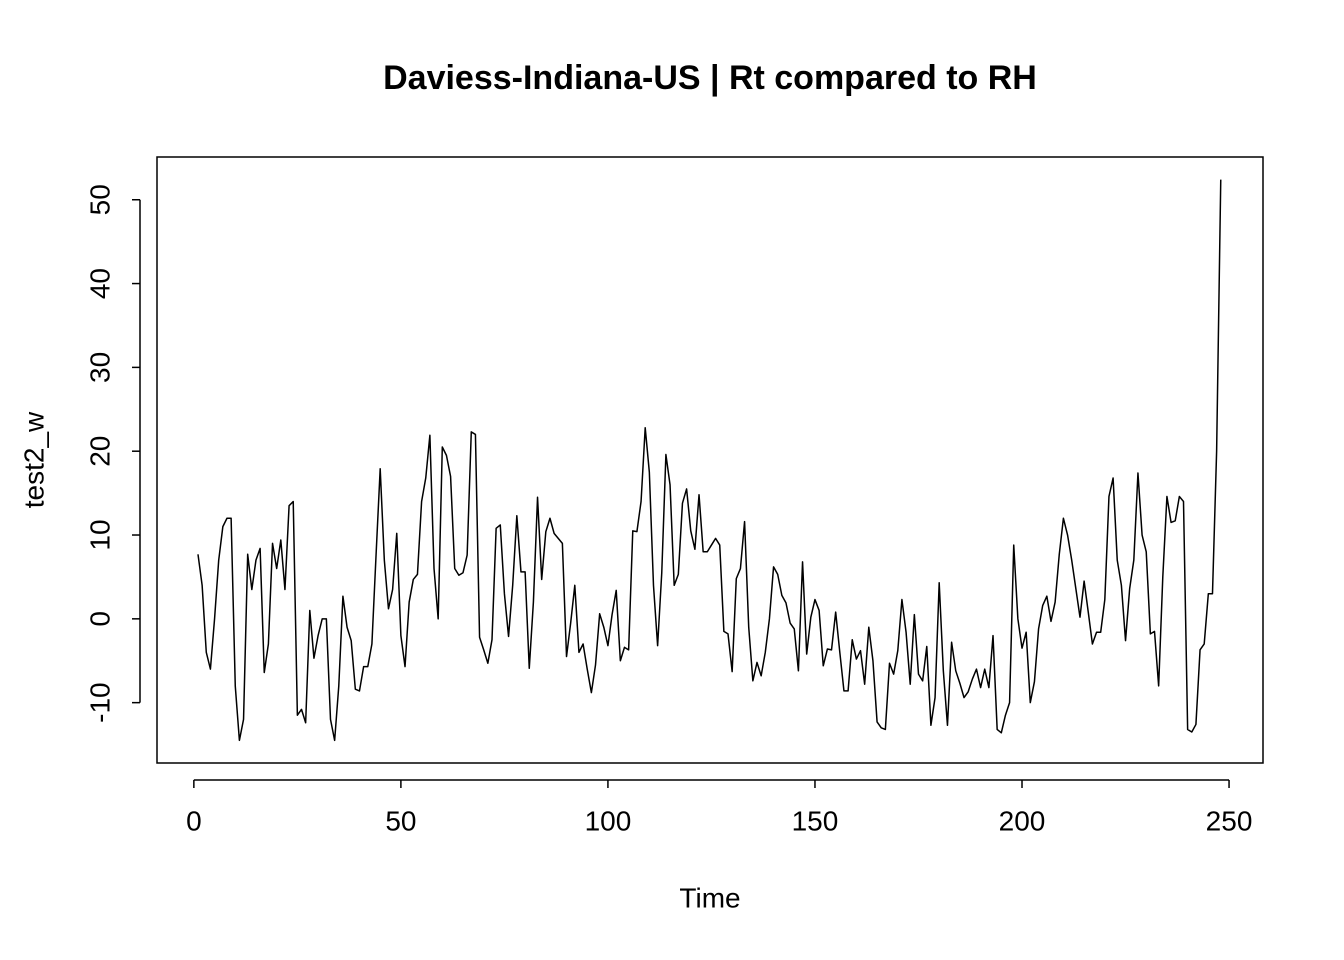 Image resolution: width=1344 pixels, height=960 pixels. Describe the element at coordinates (400, 820) in the screenshot. I see `x-tick-label: 50` at that location.